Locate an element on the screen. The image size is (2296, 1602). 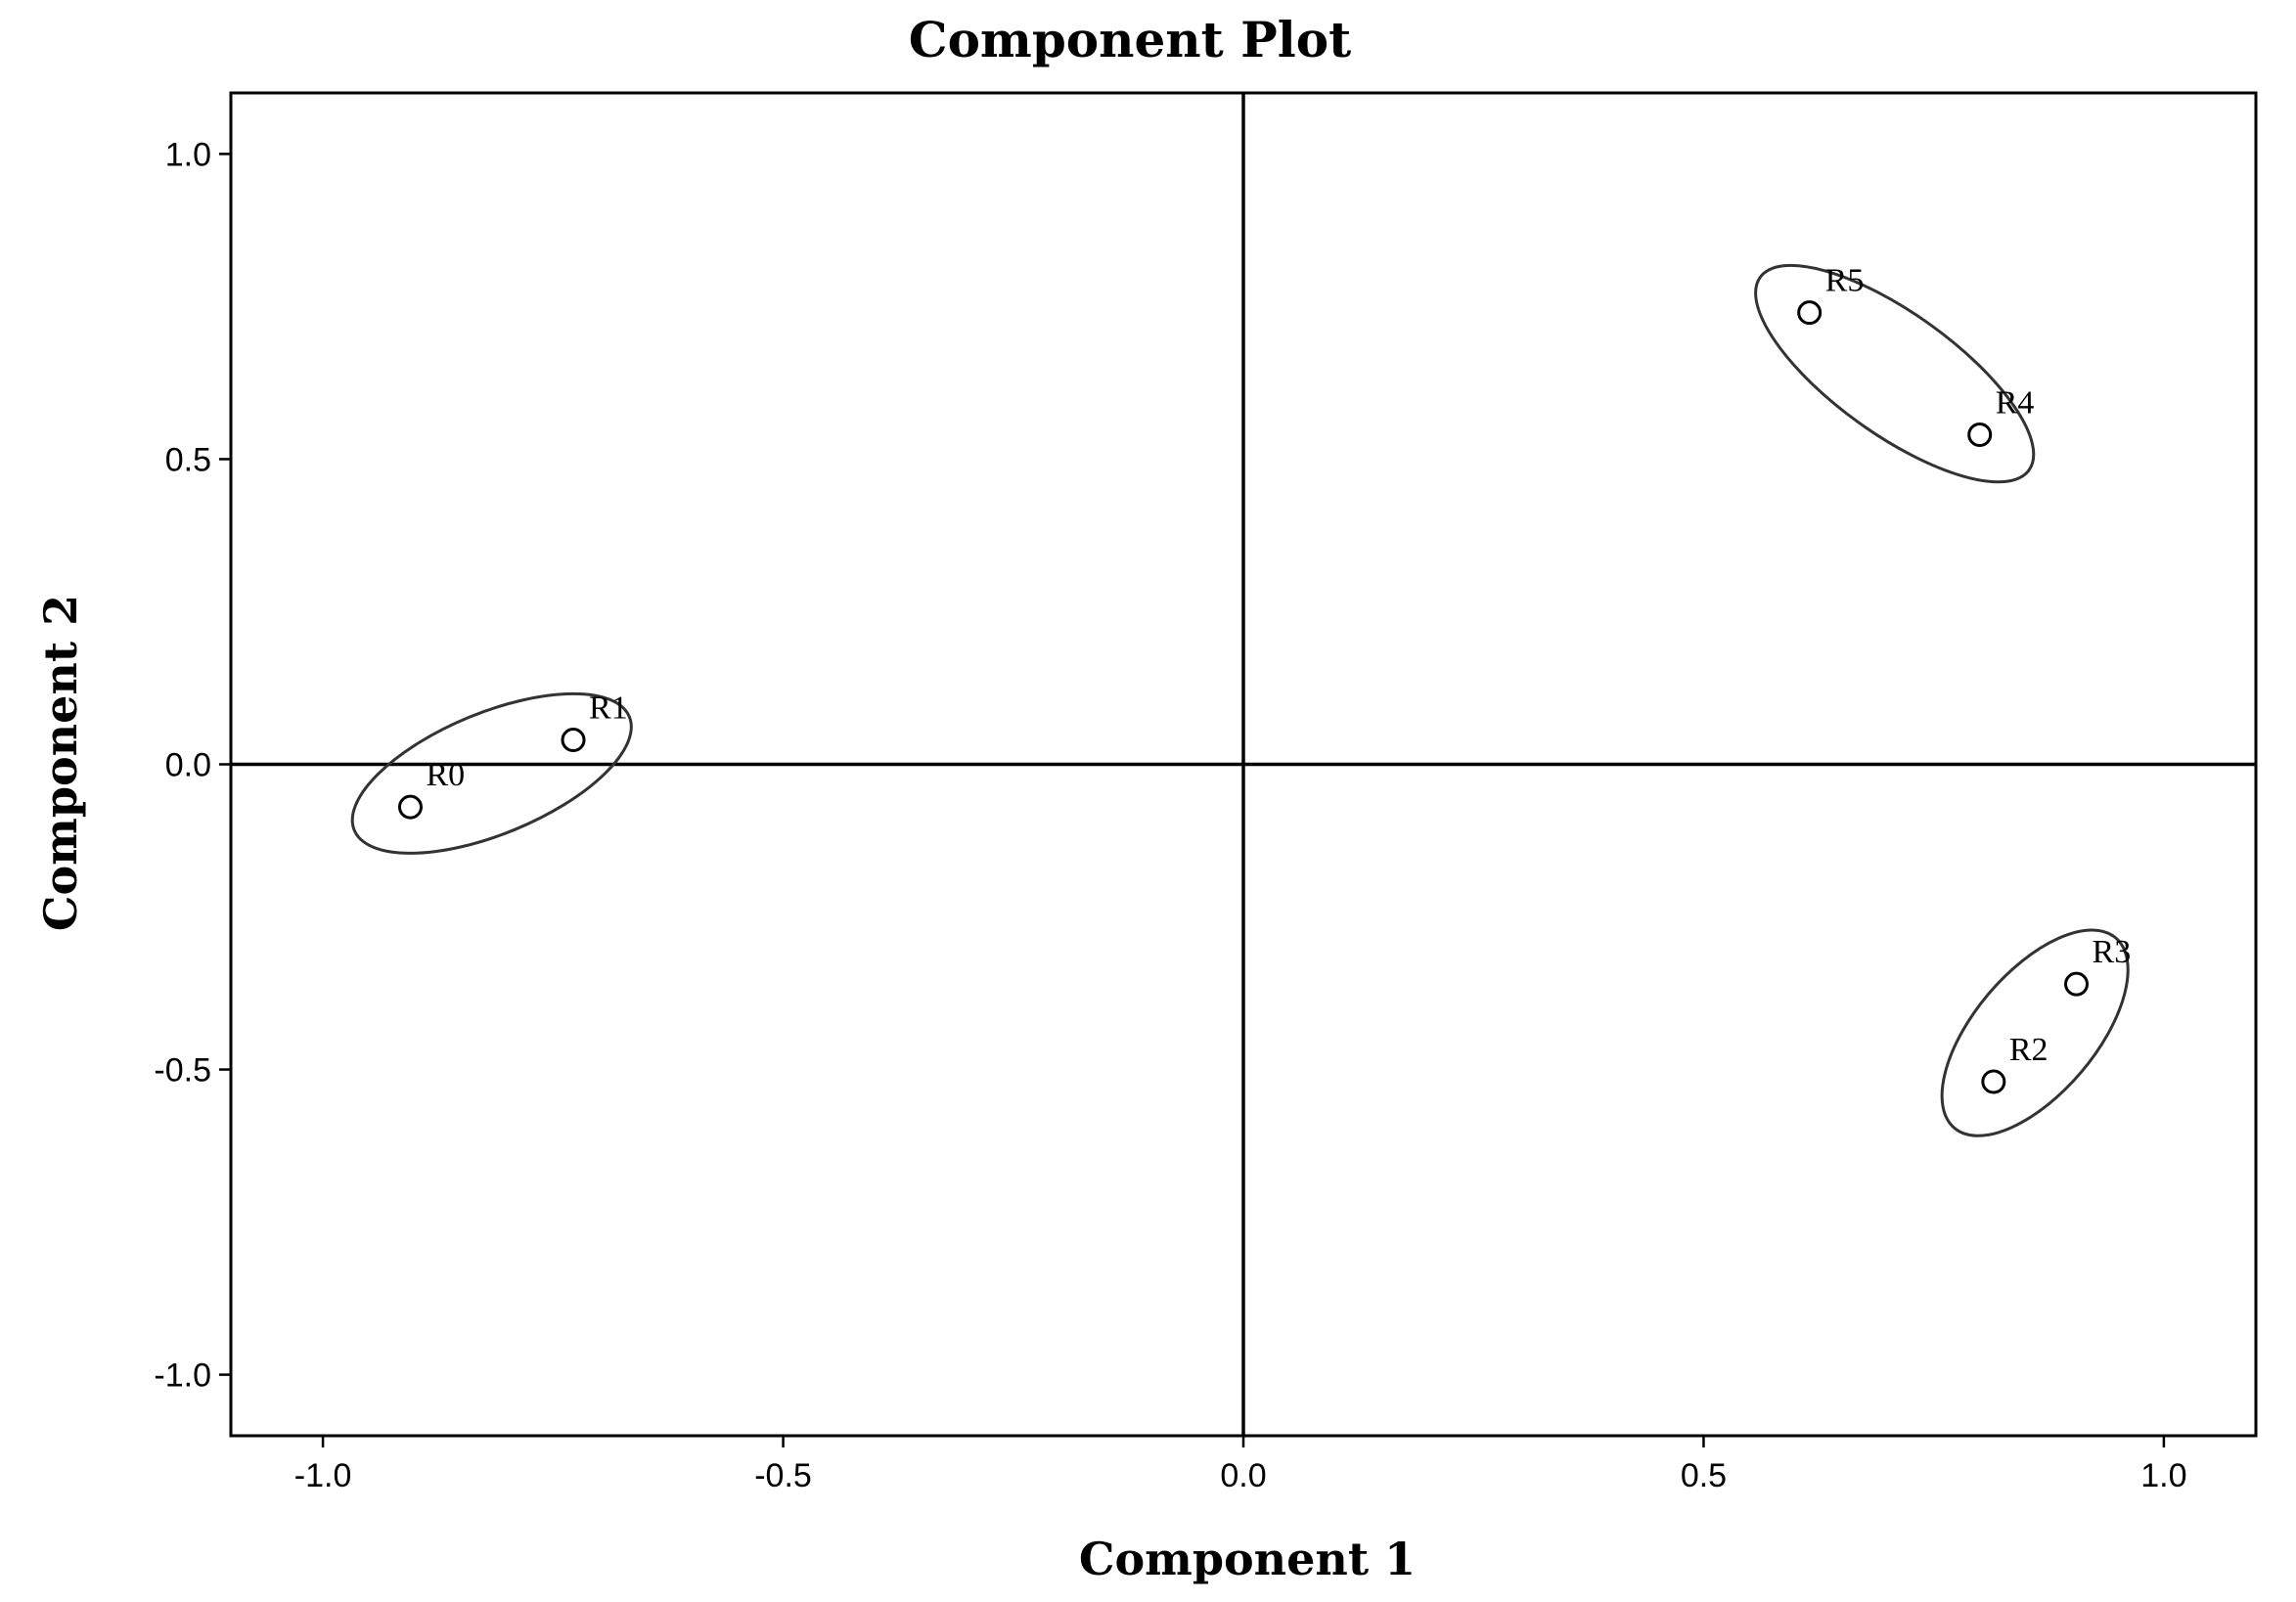
group-ellipse-r2-r3 is located at coordinates (2035, 1032).